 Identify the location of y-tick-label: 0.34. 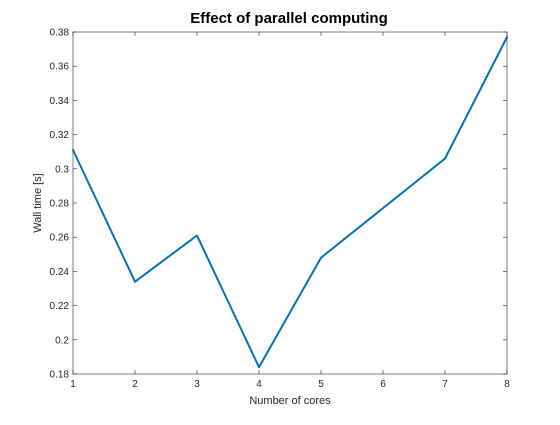
(60, 101).